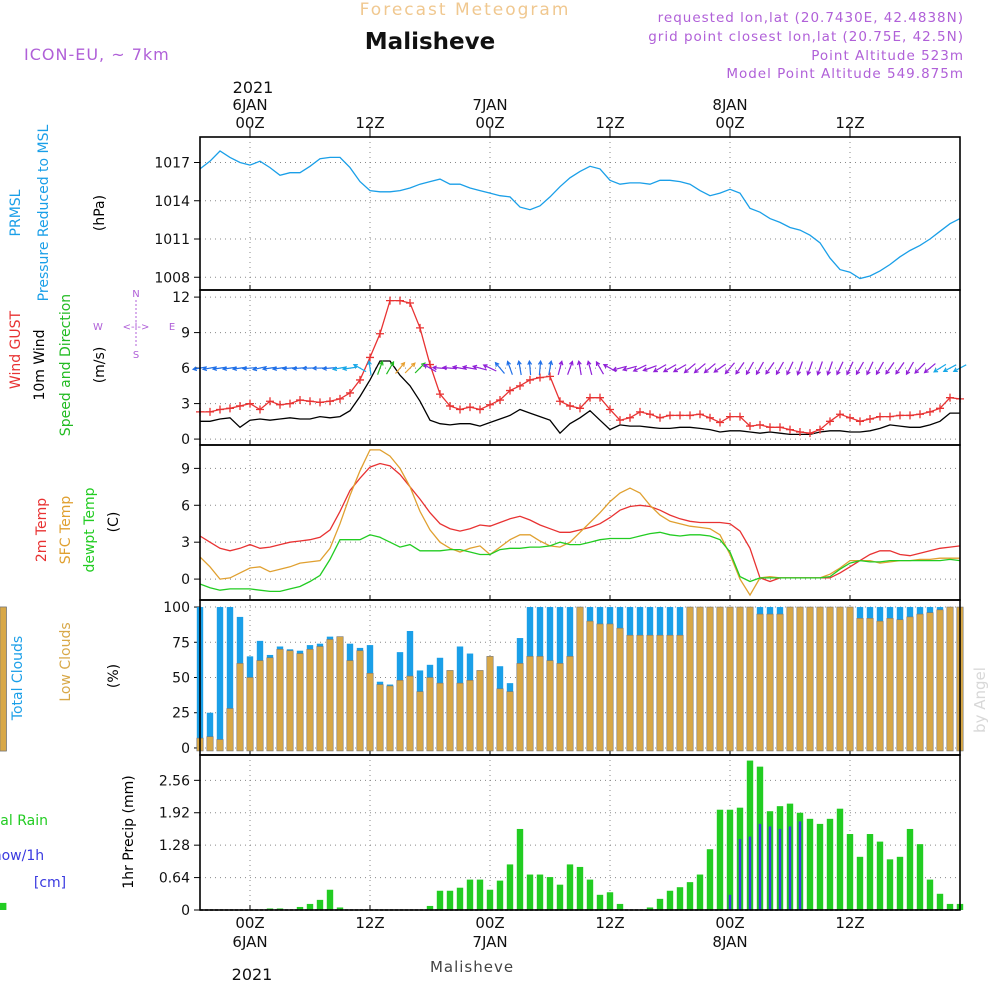 This screenshot has height=1000, width=1000. Describe the element at coordinates (465, 10) in the screenshot. I see `chart-title: Forecast Meteogram` at that location.